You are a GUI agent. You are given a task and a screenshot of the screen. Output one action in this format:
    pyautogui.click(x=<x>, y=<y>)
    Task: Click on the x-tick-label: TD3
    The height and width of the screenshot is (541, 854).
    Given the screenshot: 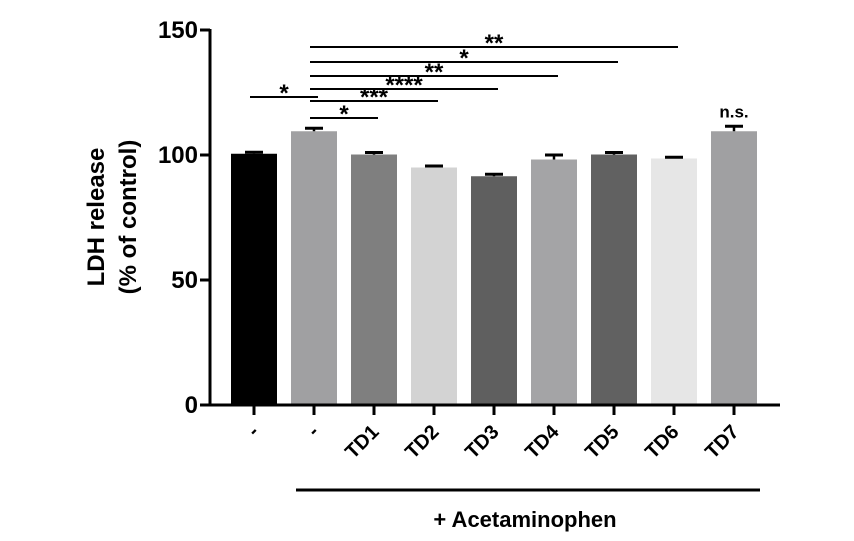 What is the action you would take?
    pyautogui.click(x=482, y=442)
    